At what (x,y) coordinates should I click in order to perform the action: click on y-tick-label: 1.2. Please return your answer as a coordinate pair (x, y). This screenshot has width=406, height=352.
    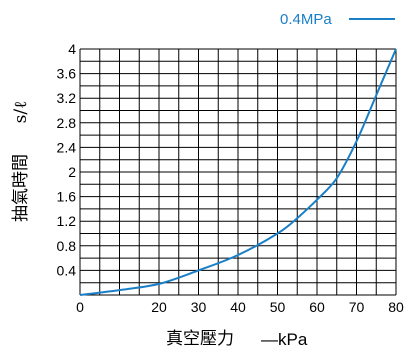
    Looking at the image, I should click on (67, 221).